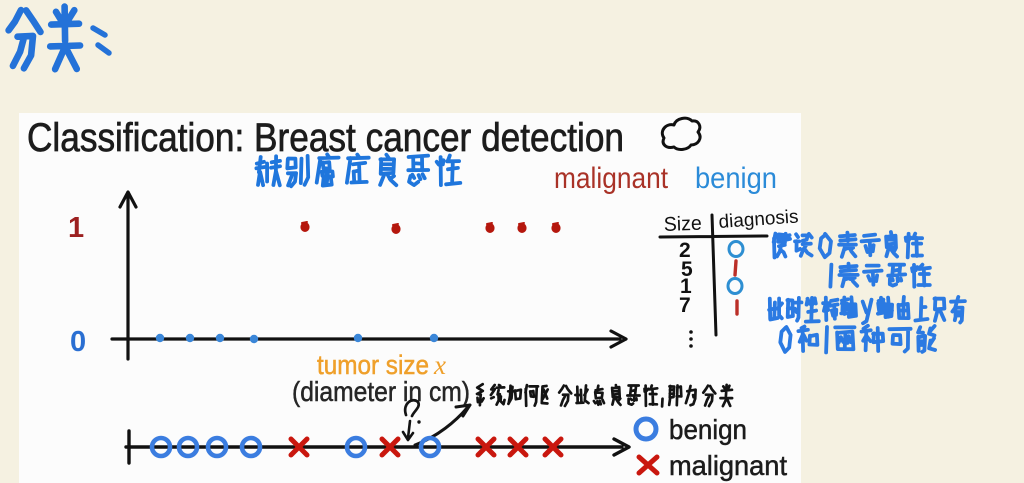 Image resolution: width=1024 pixels, height=483 pixels. Describe the element at coordinates (439, 365) in the screenshot. I see `svg-text: x` at that location.